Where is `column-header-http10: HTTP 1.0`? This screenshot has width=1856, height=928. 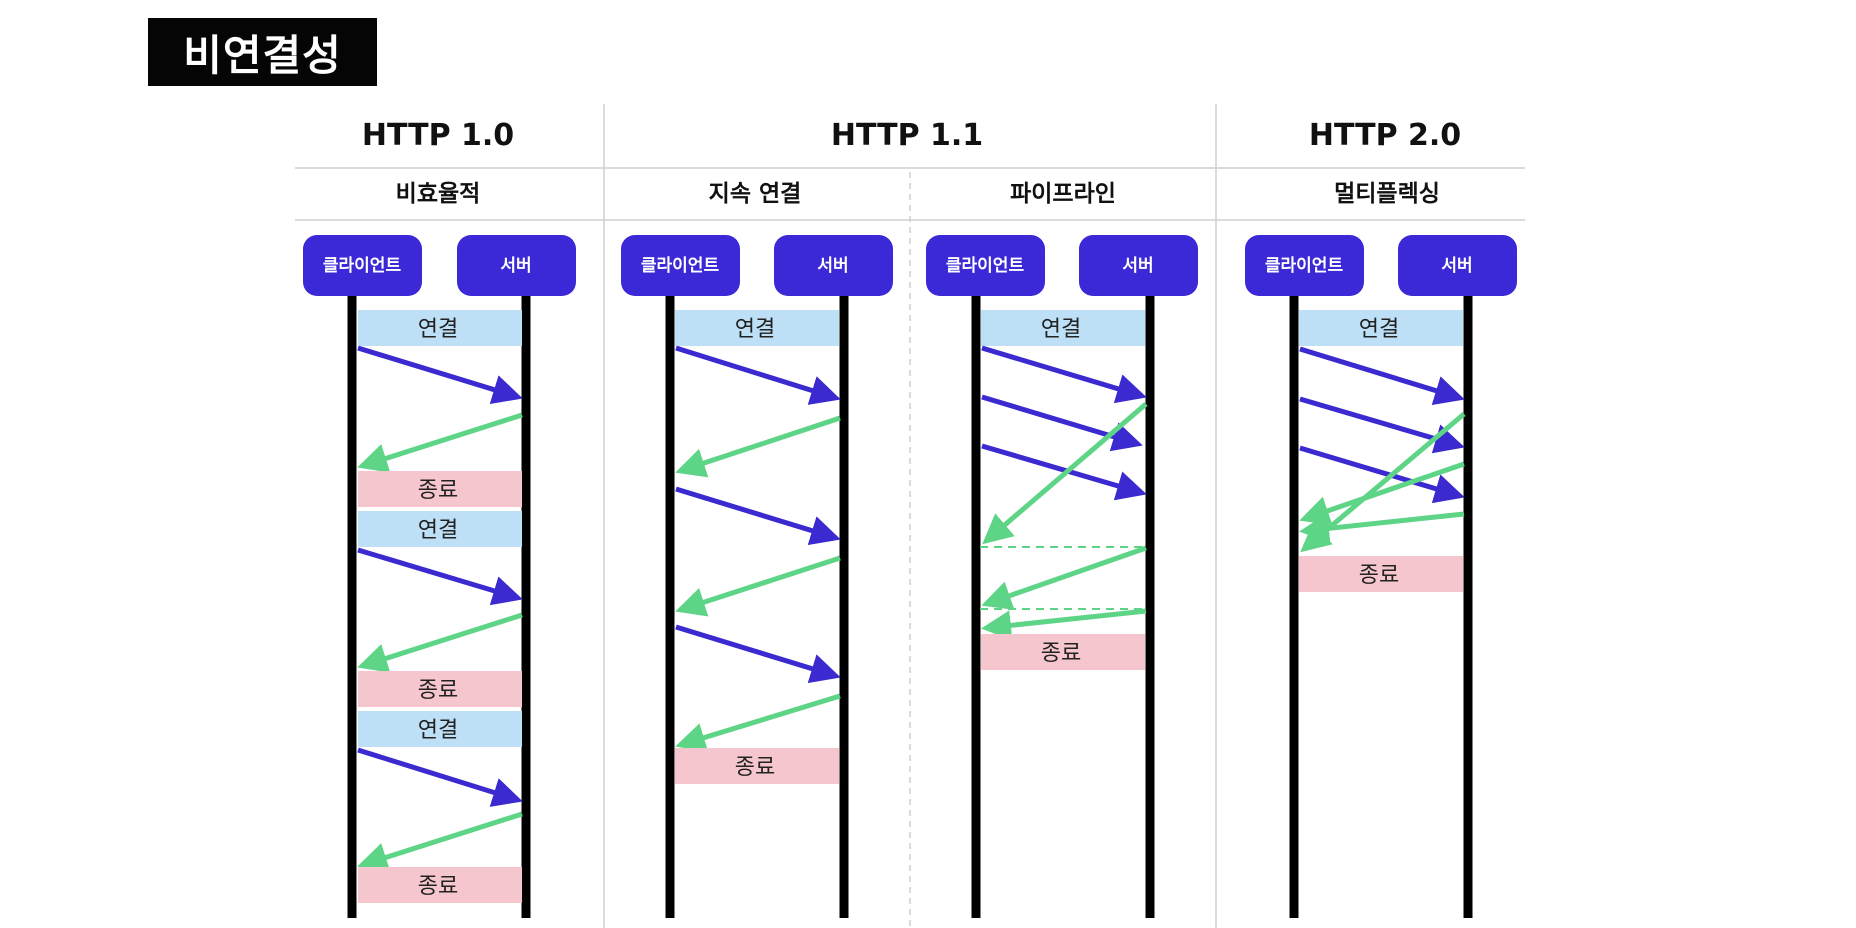 column-header-http10: HTTP 1.0 is located at coordinates (438, 135).